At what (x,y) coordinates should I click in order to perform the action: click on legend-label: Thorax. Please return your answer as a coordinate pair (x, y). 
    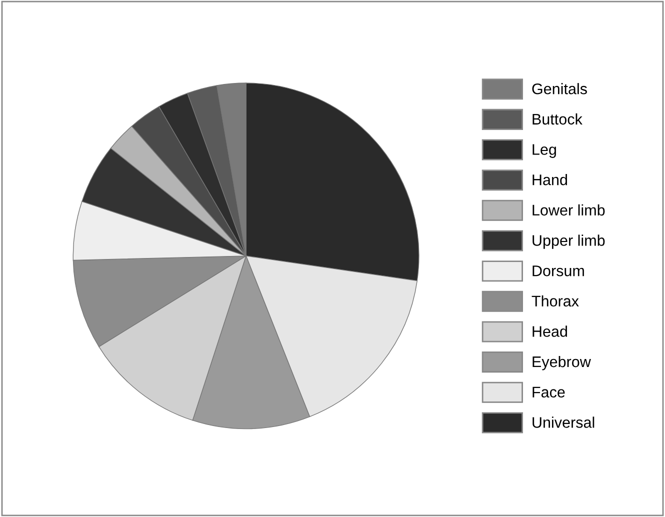
    Looking at the image, I should click on (555, 301).